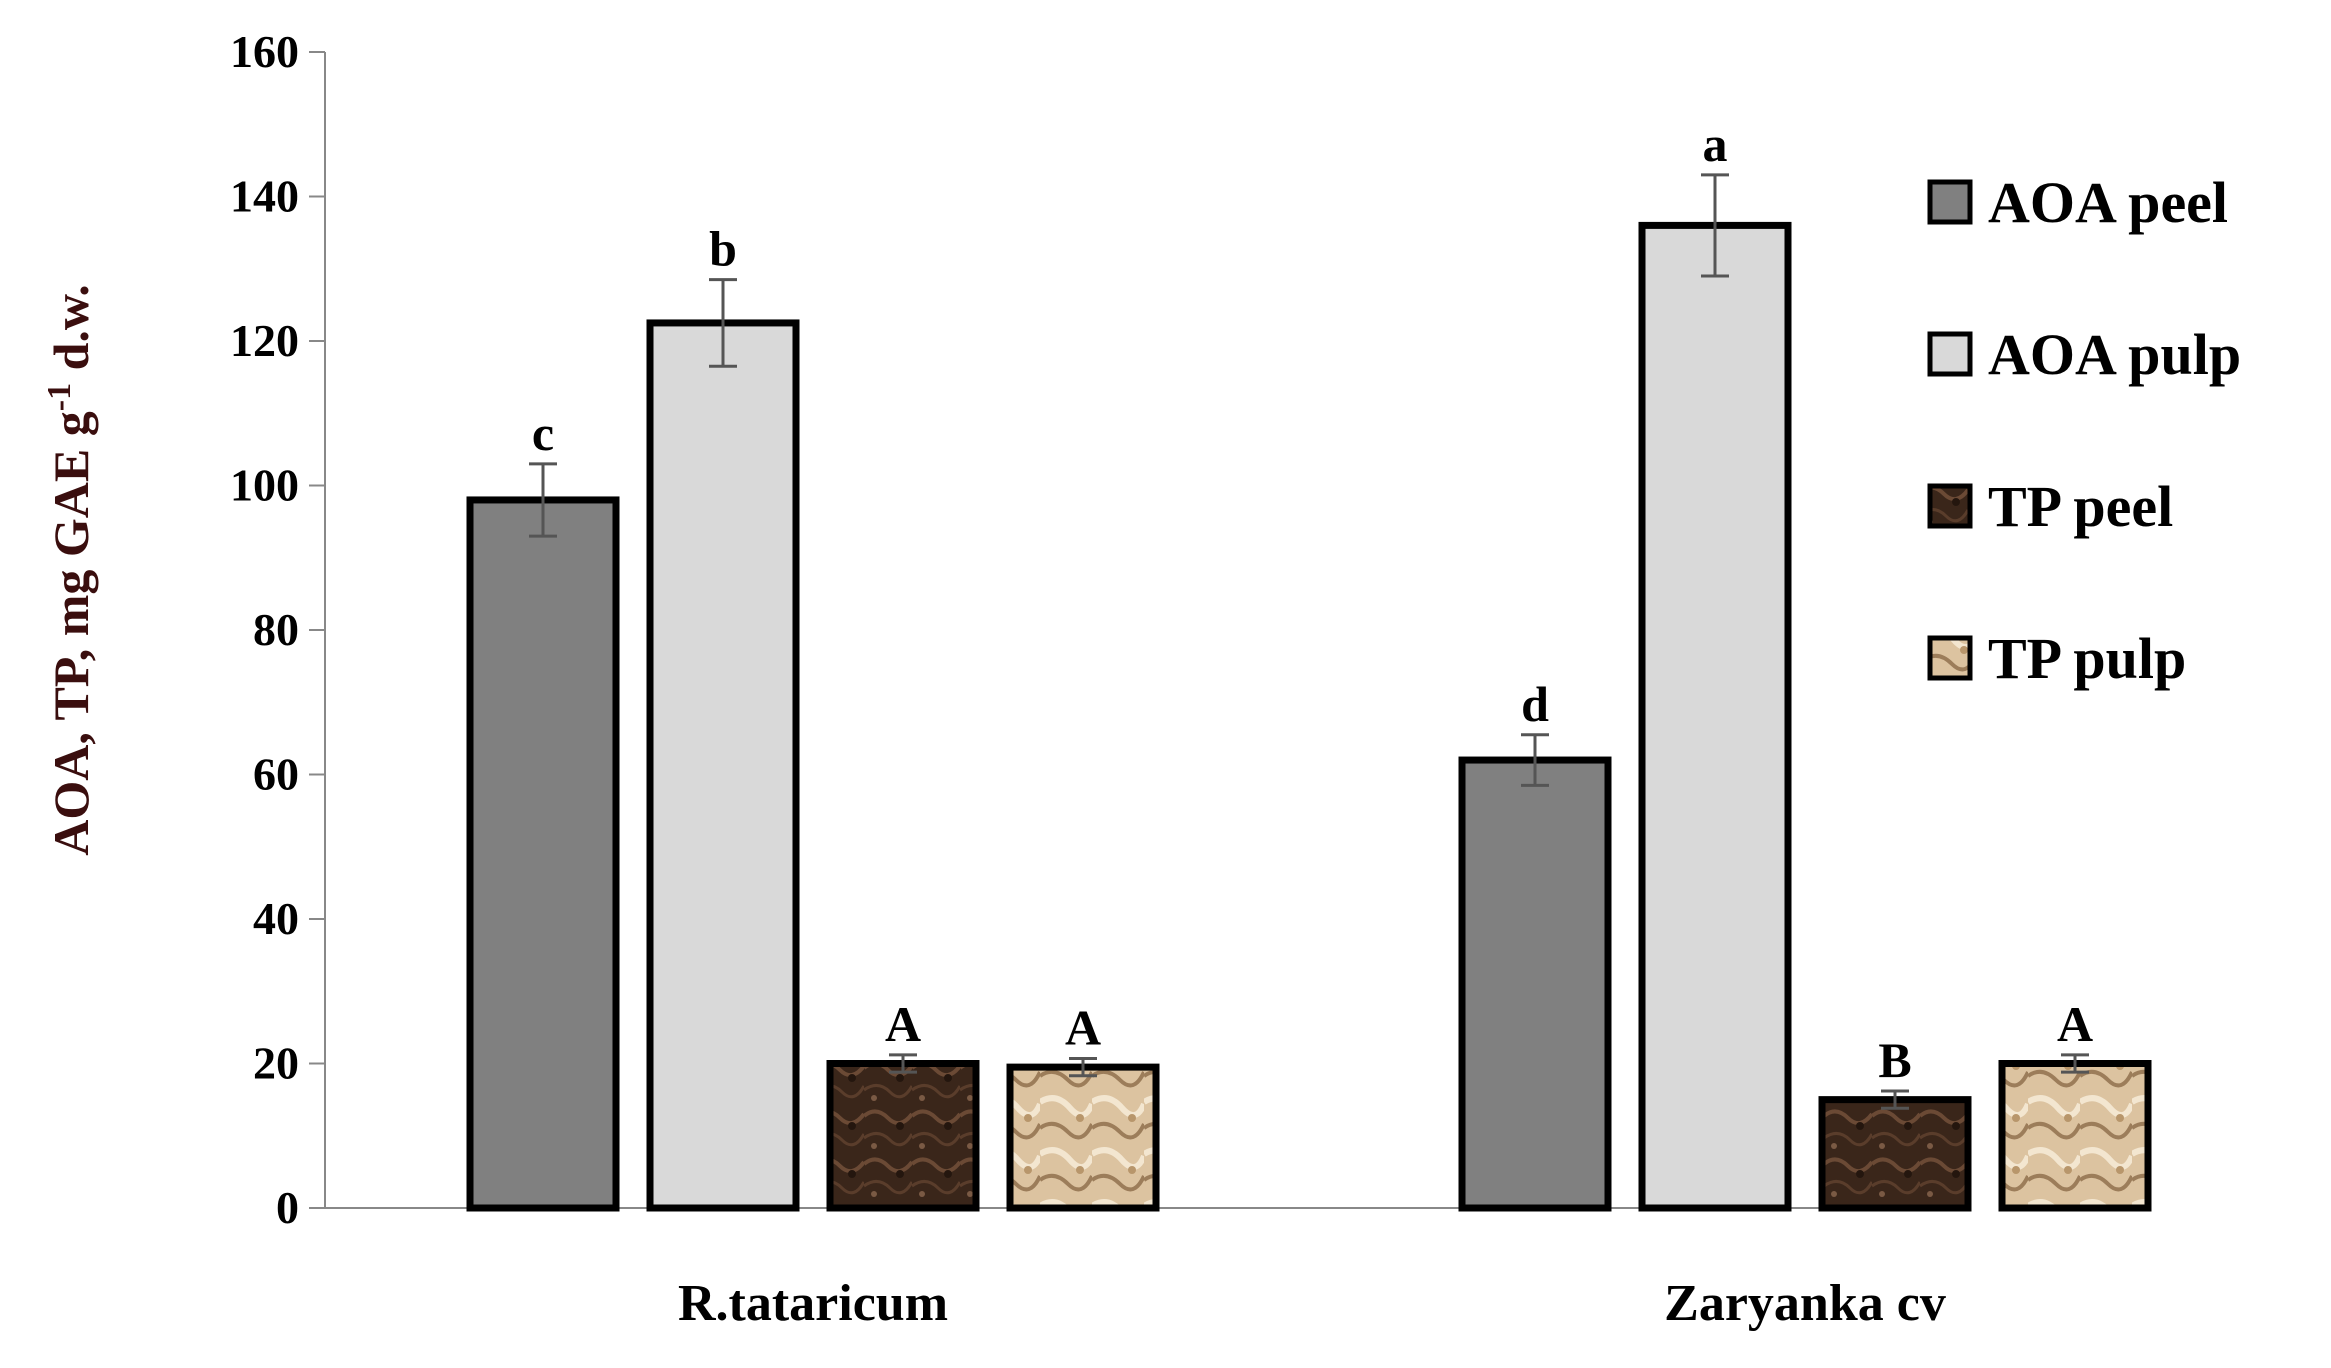 The image size is (2331, 1368). Describe the element at coordinates (264, 340) in the screenshot. I see `y-tick-label: 120` at that location.